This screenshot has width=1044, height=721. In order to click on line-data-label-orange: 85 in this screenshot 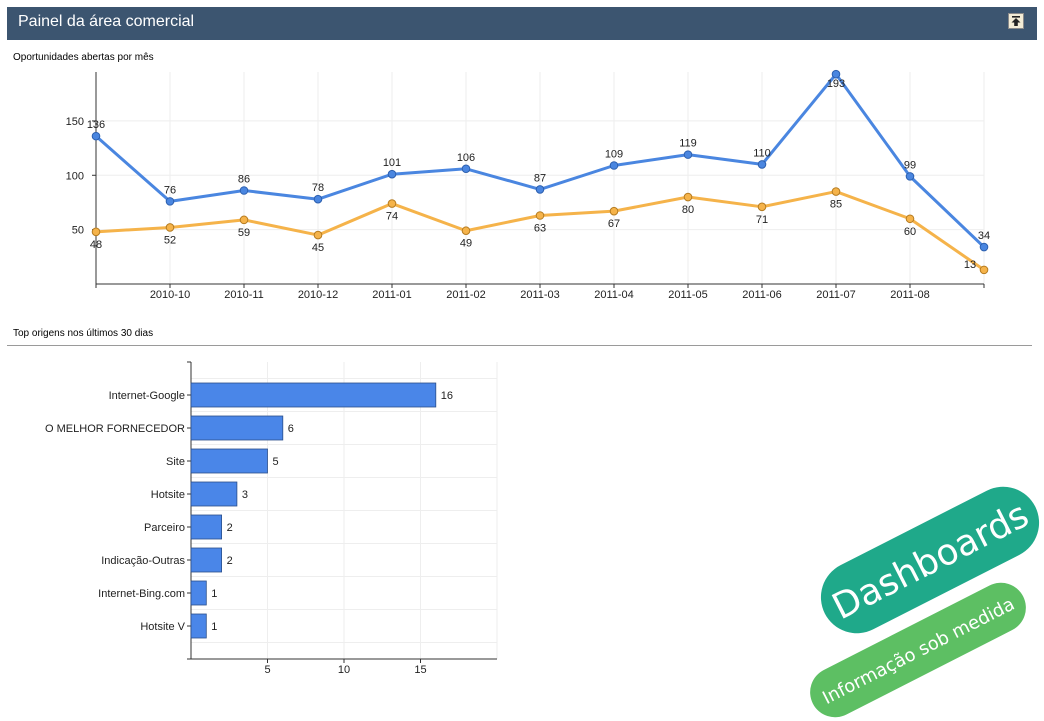, I will do `click(836, 205)`.